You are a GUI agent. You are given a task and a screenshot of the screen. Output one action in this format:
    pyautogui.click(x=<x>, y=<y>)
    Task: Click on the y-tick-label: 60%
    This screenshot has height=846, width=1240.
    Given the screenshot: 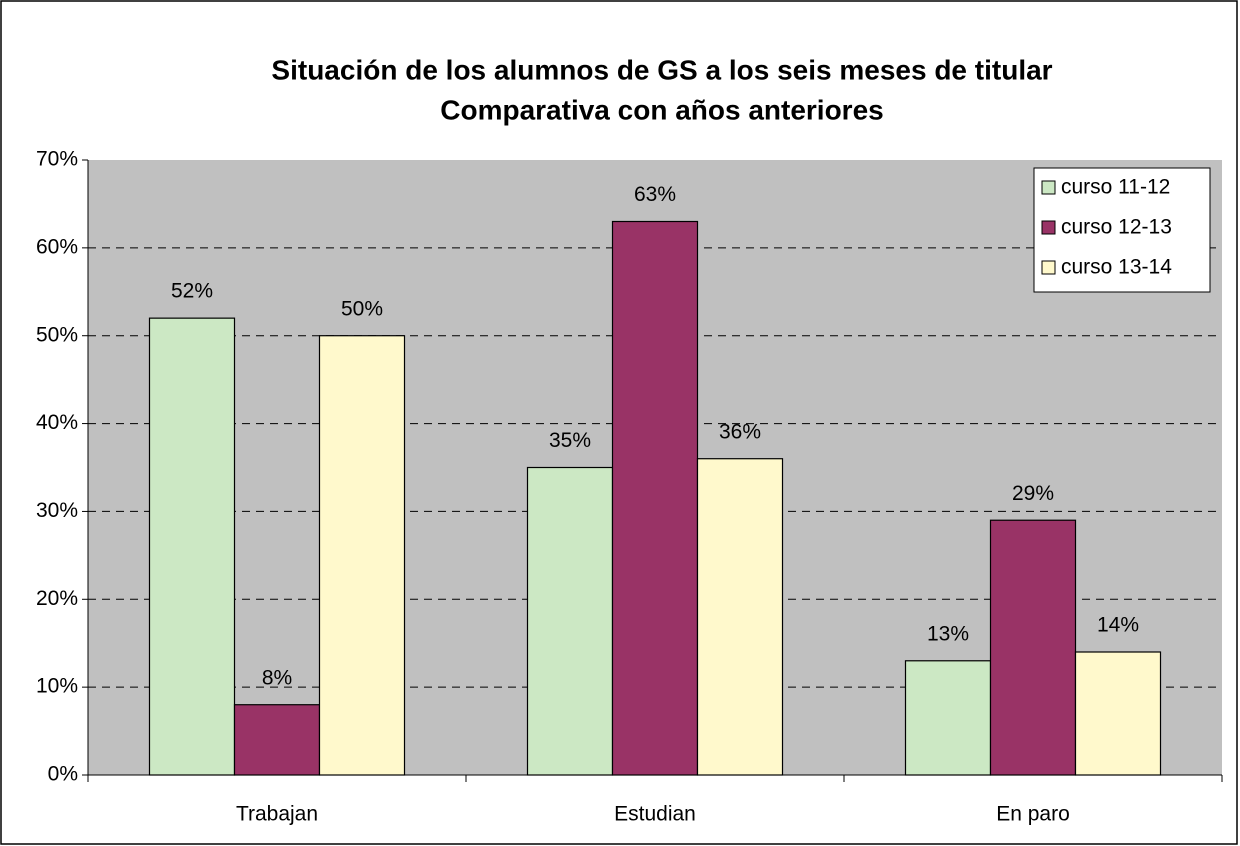 What is the action you would take?
    pyautogui.click(x=57, y=246)
    